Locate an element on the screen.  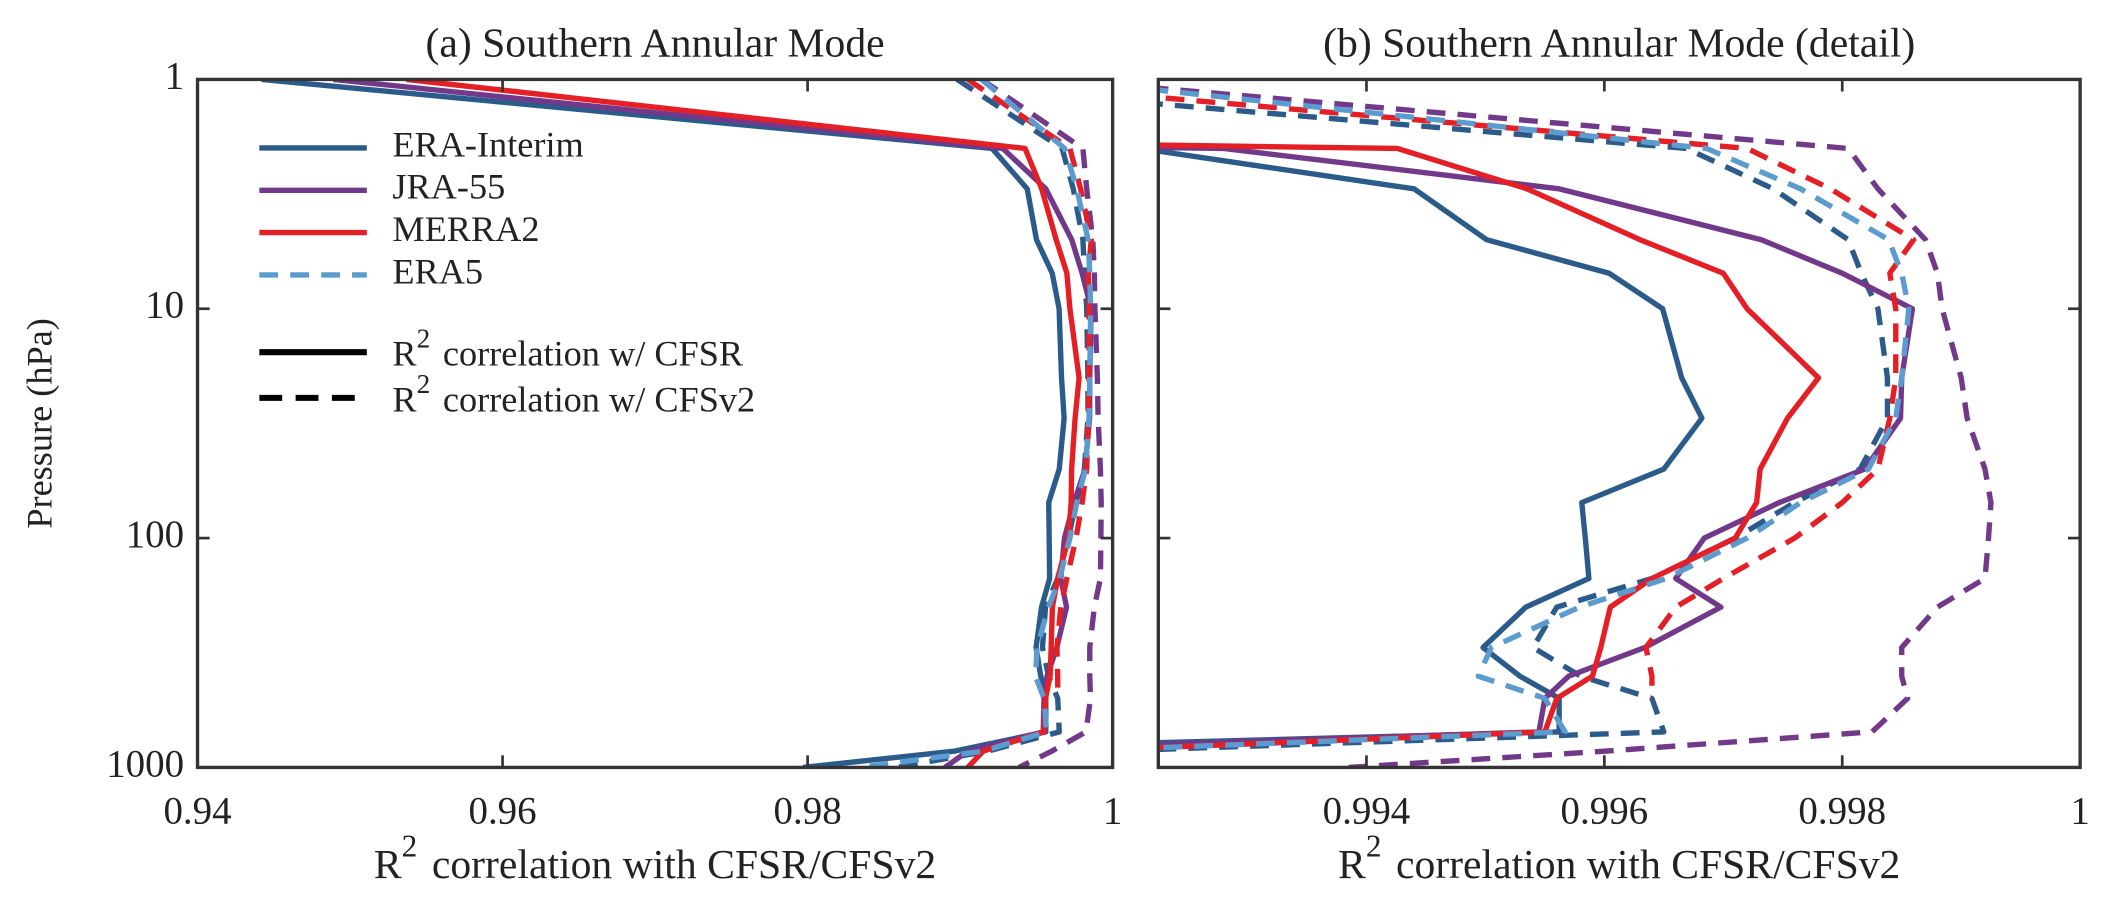
panel-title: (b) Southern Annular Mode (detail) is located at coordinates (1619, 44).